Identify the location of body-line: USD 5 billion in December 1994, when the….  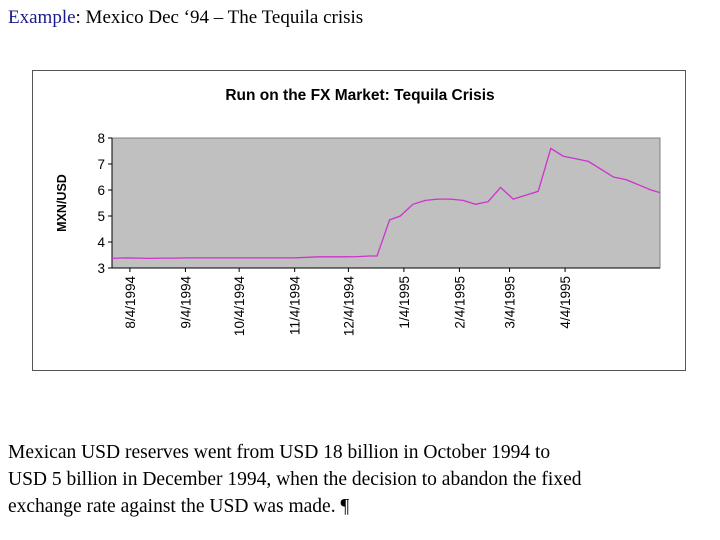
(295, 479).